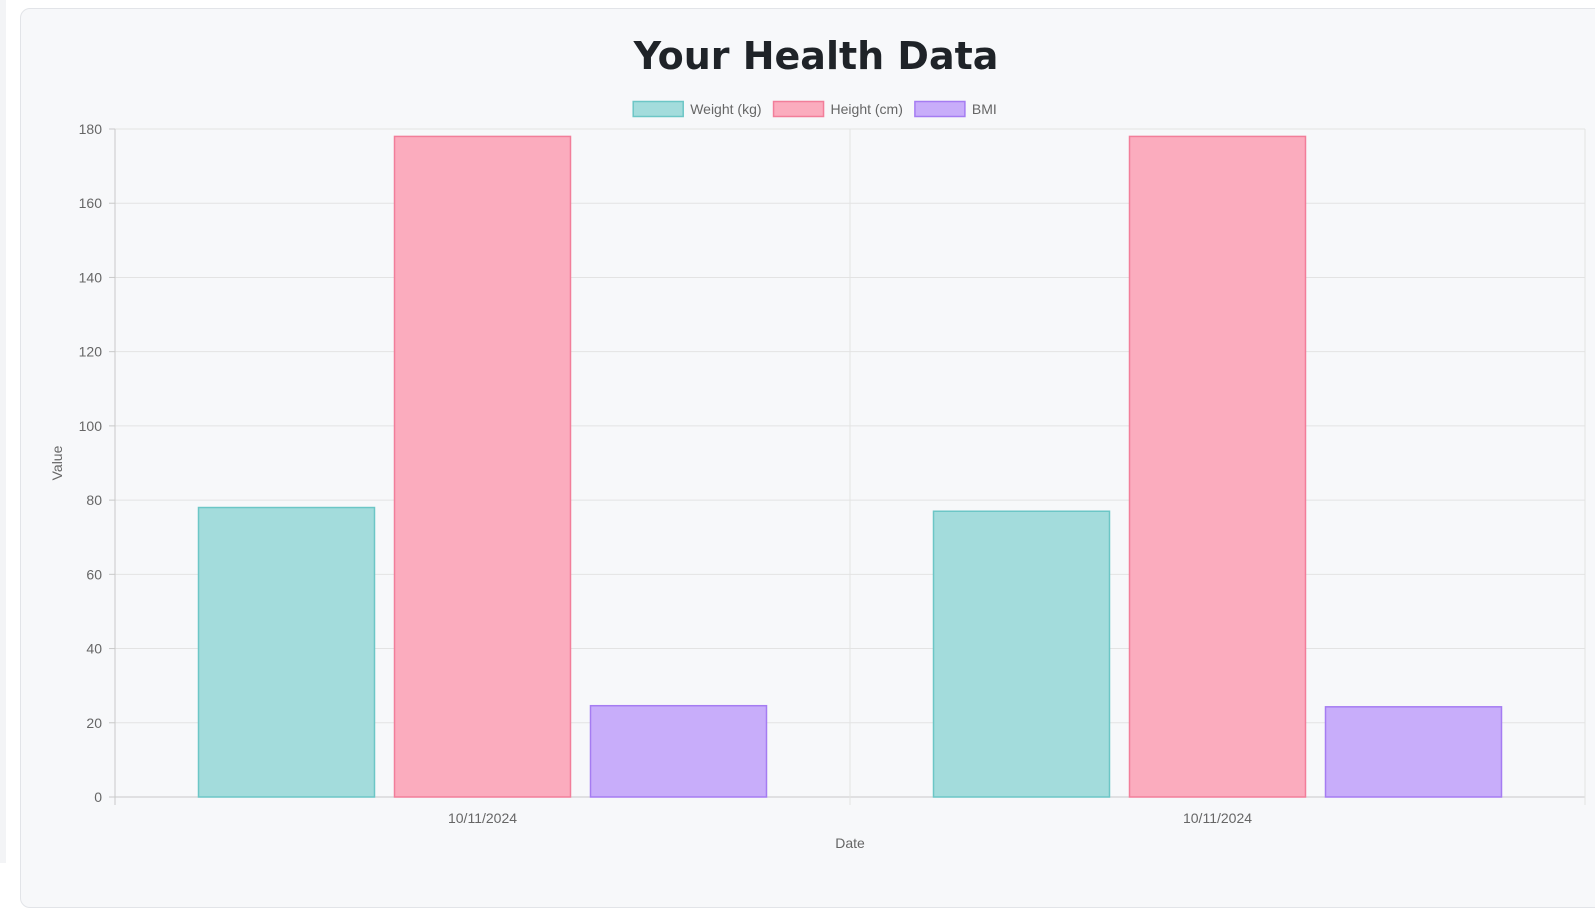 The height and width of the screenshot is (908, 1595). What do you see at coordinates (94, 500) in the screenshot?
I see `y-tick-label: 80` at bounding box center [94, 500].